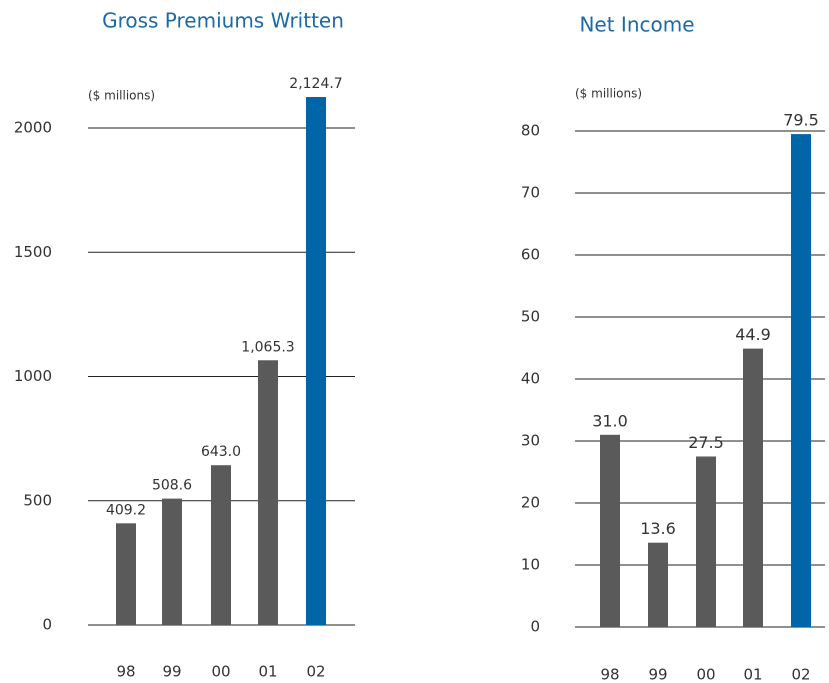  I want to click on value-label: 643.0, so click(221, 452).